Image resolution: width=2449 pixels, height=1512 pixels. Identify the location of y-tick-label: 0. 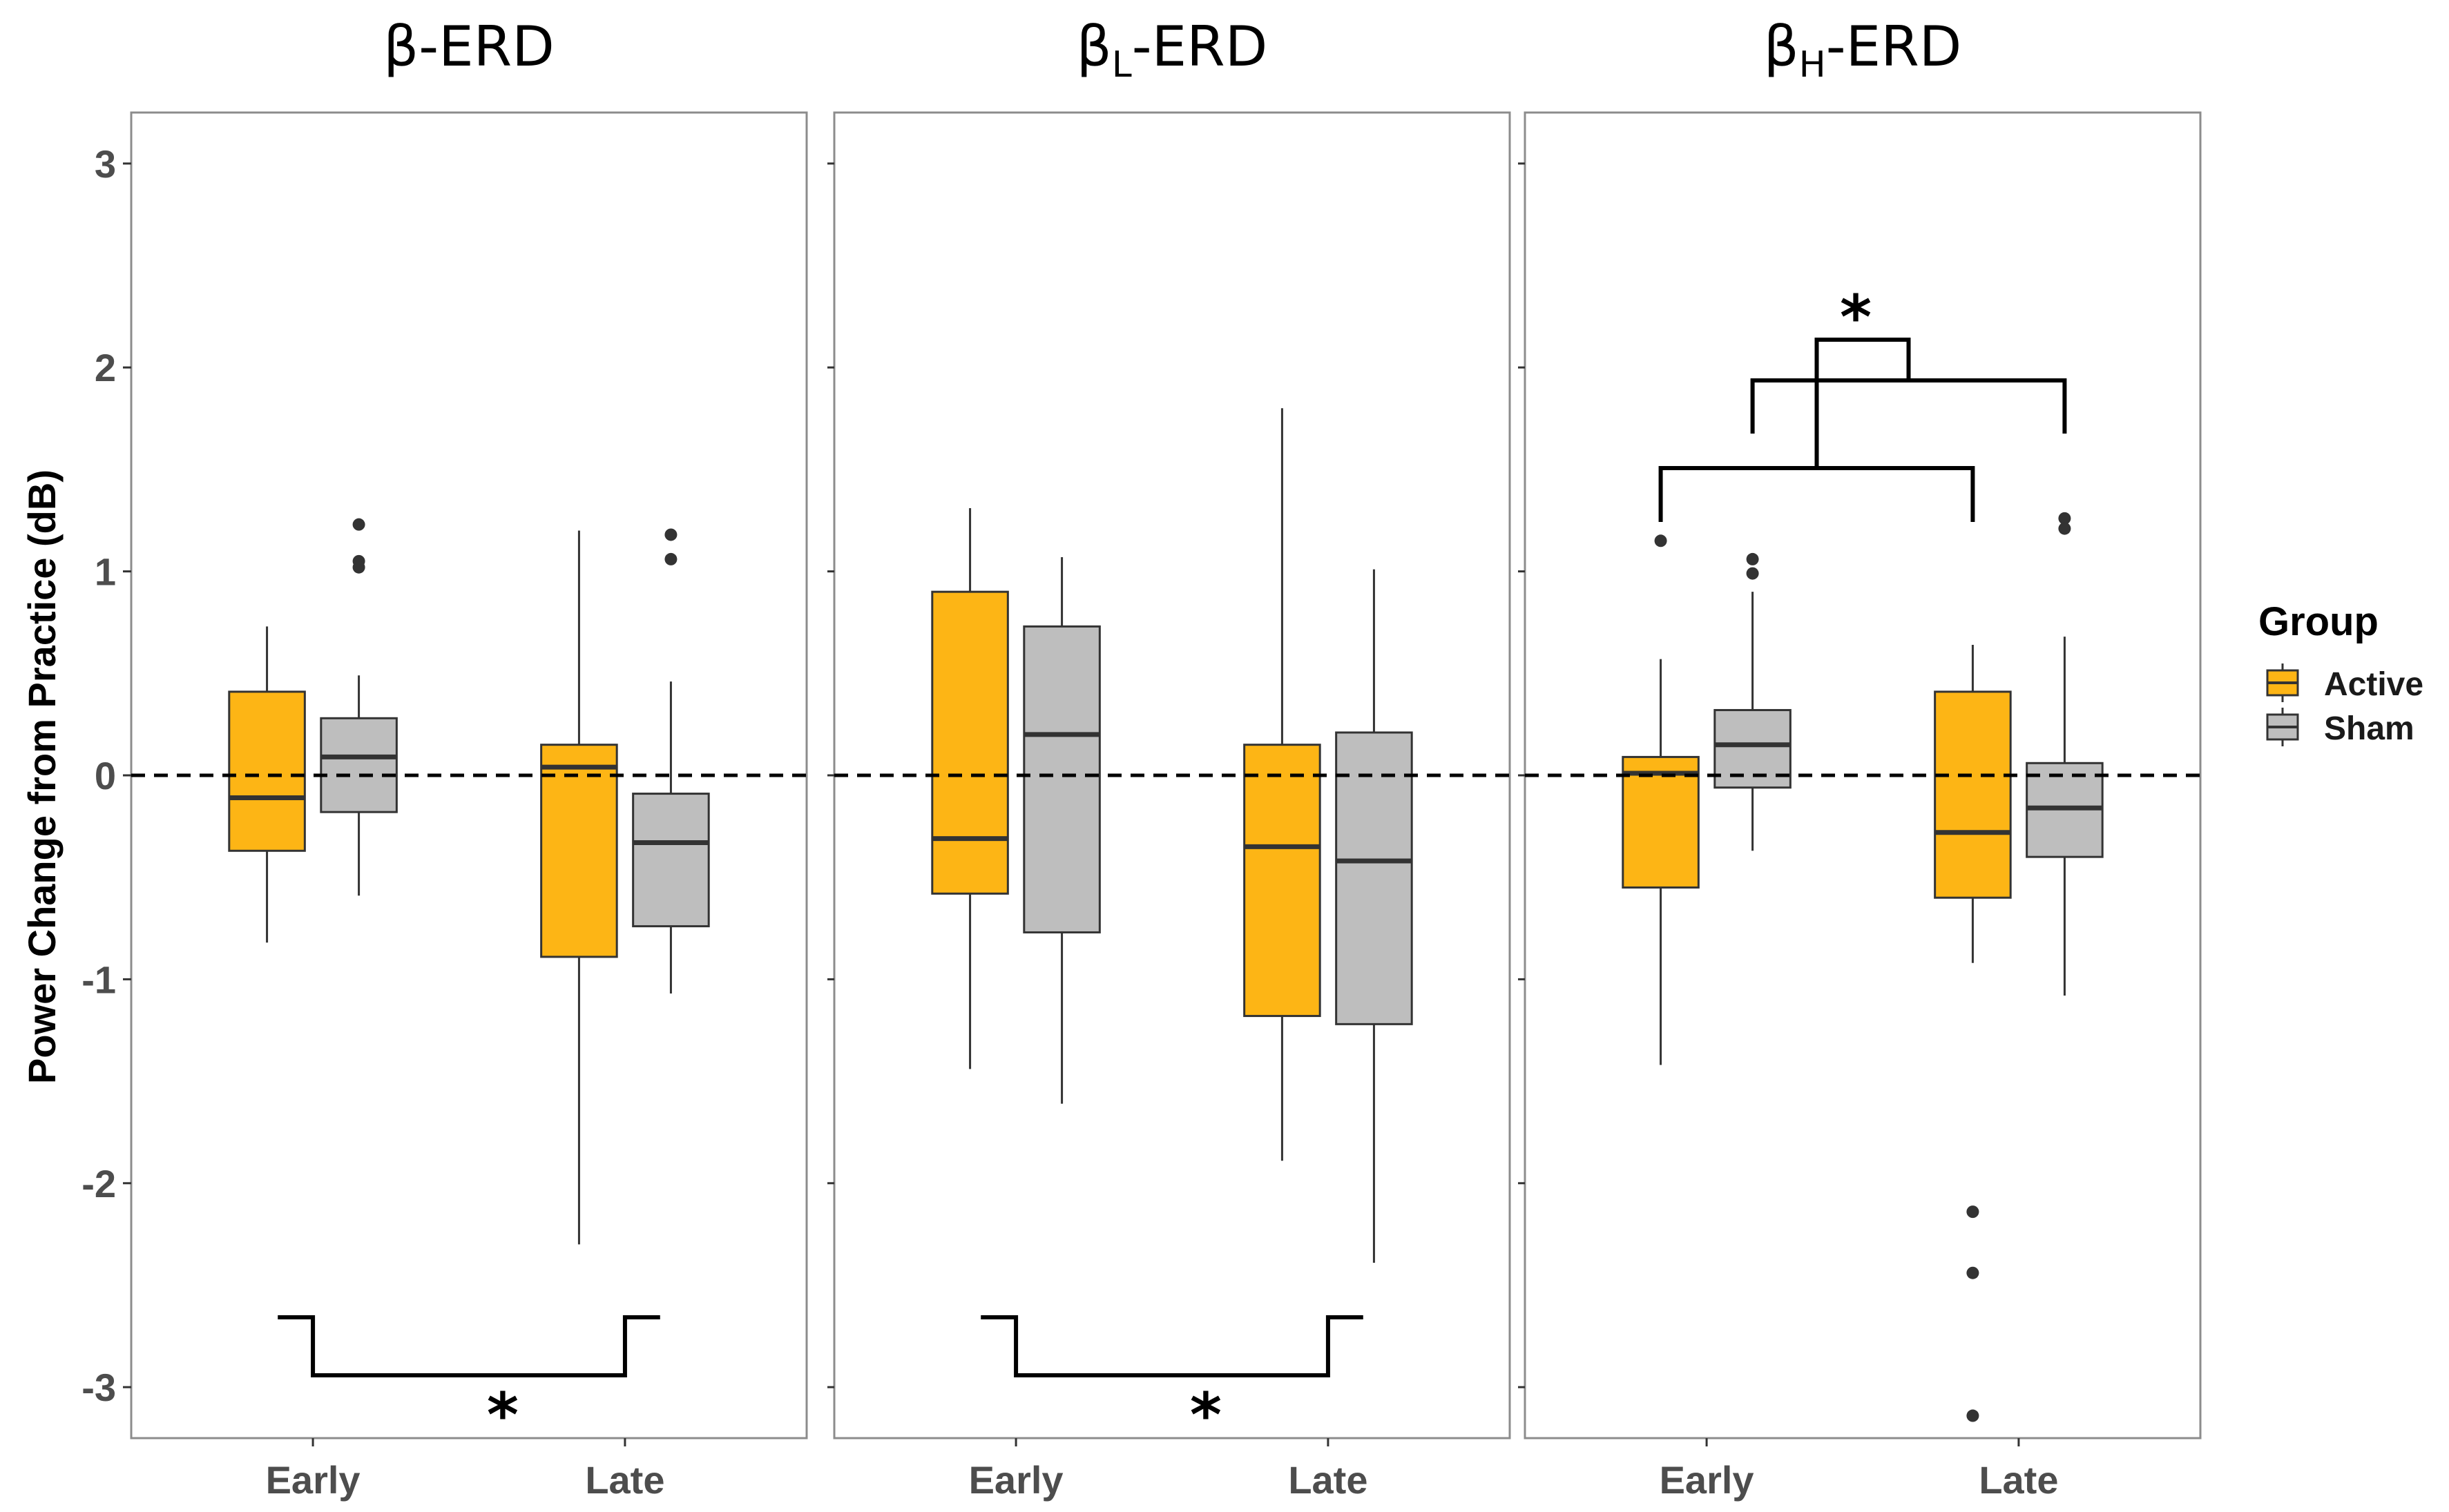
(105, 775).